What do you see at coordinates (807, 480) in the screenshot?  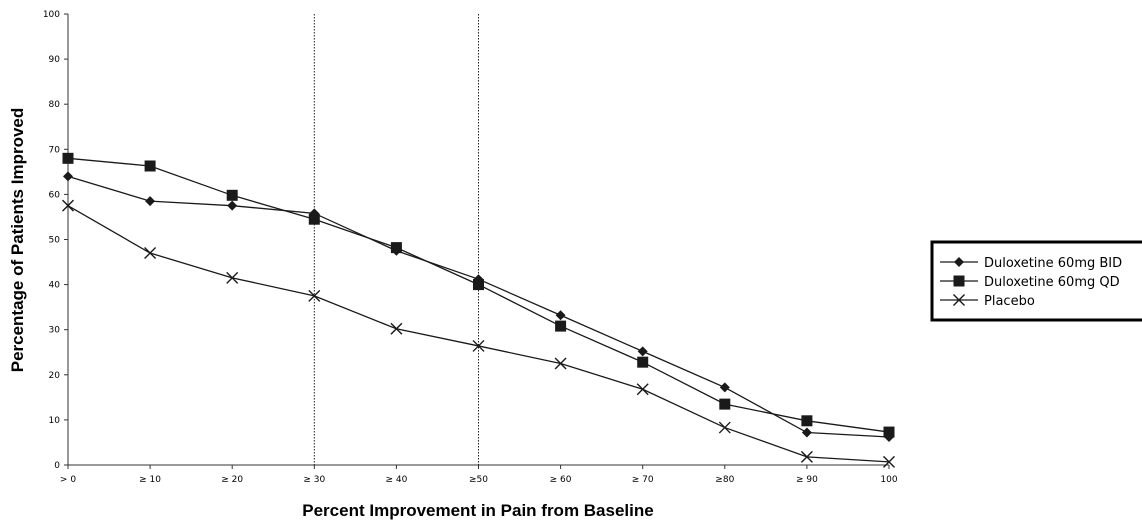 I see `x-tick-label: ≥ 90` at bounding box center [807, 480].